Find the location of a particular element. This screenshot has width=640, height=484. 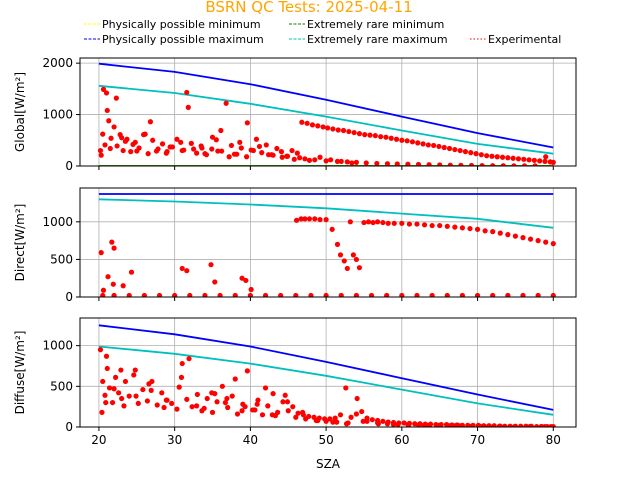

y-tick-label: 1000 is located at coordinates (57, 346).